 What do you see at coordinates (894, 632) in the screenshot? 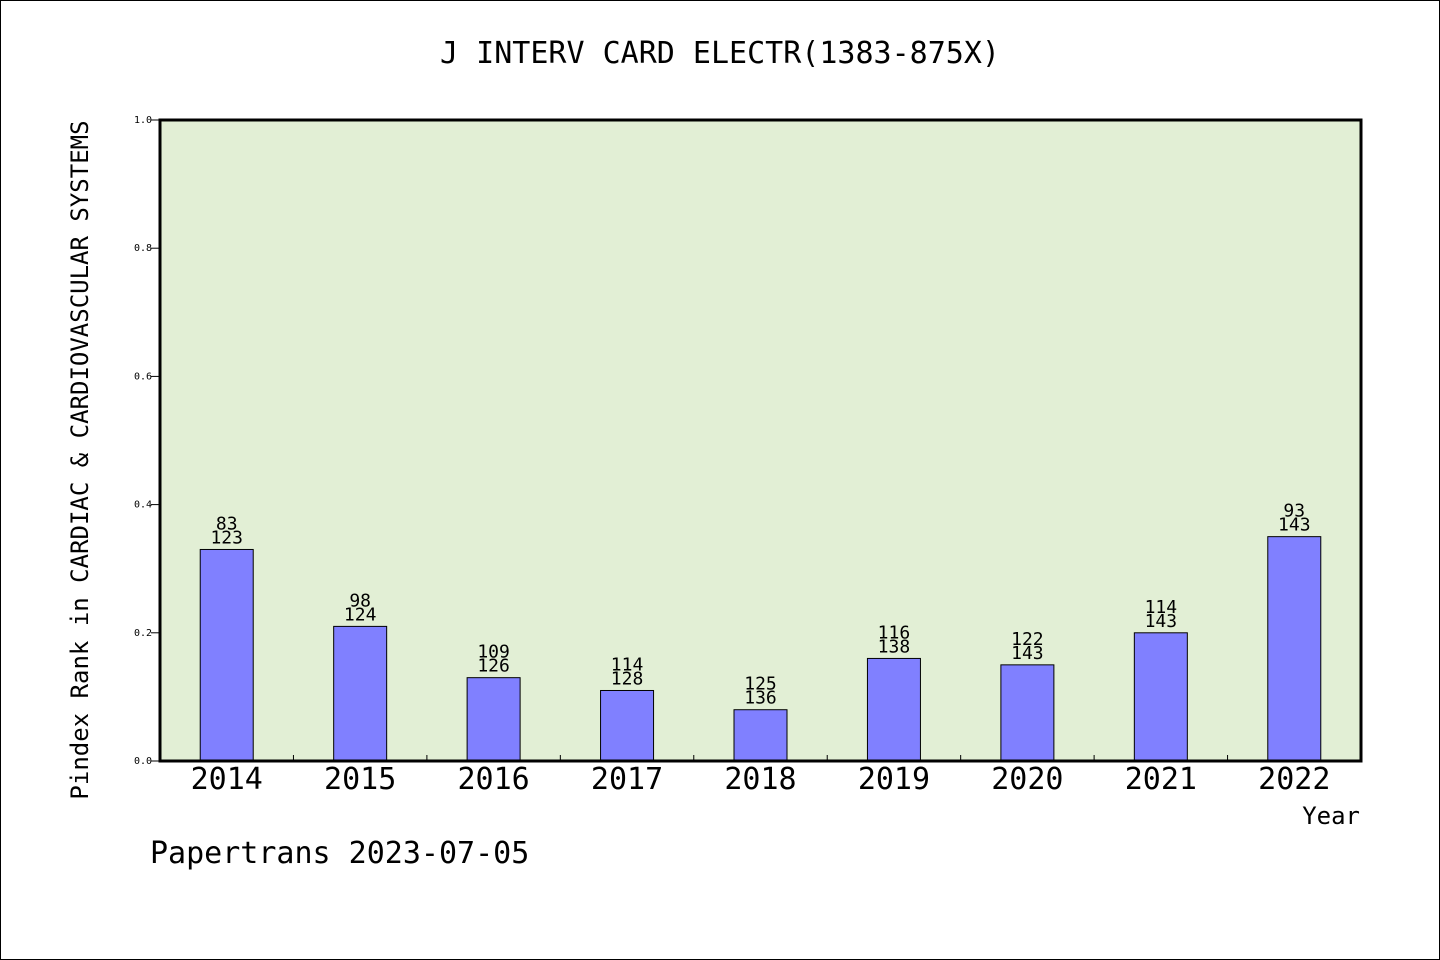
I see `bar-label-rank: 116` at bounding box center [894, 632].